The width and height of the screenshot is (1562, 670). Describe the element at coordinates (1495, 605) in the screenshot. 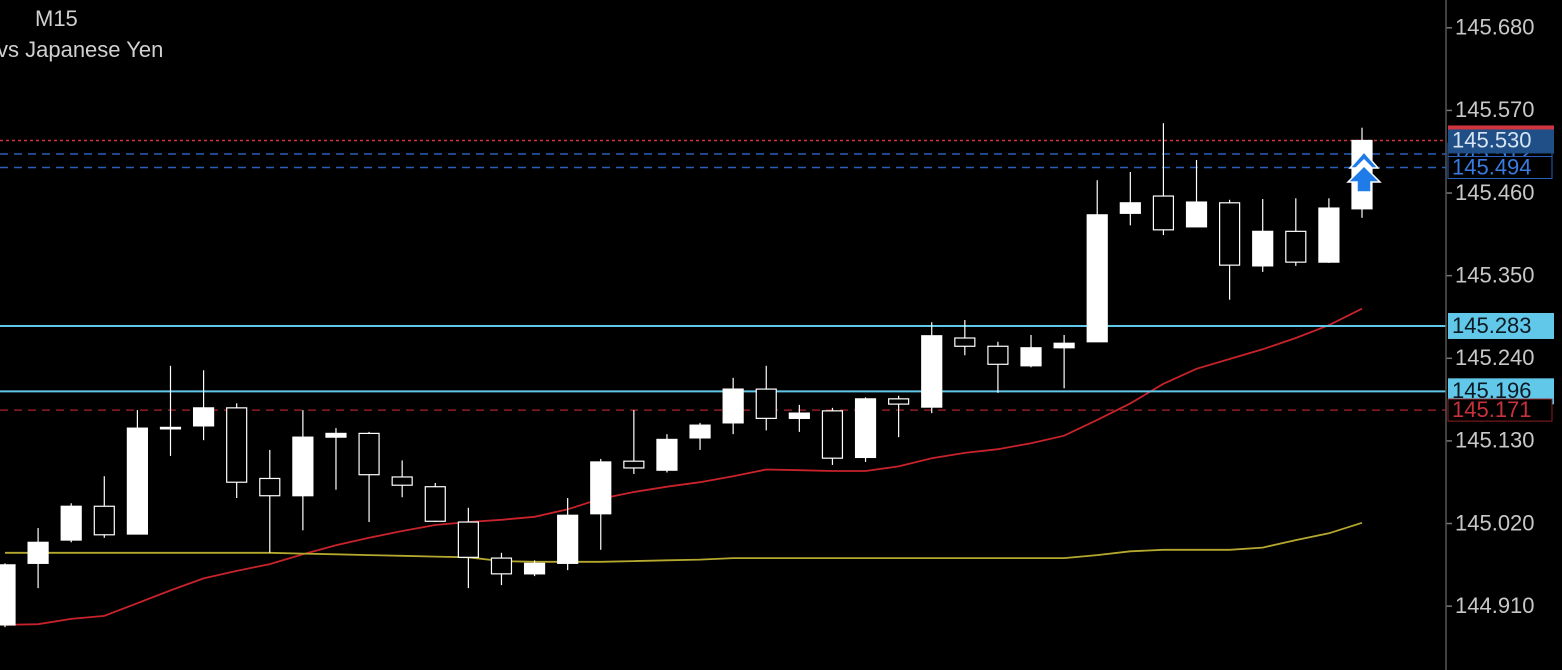

I see `y-tick-label: 144.910` at that location.